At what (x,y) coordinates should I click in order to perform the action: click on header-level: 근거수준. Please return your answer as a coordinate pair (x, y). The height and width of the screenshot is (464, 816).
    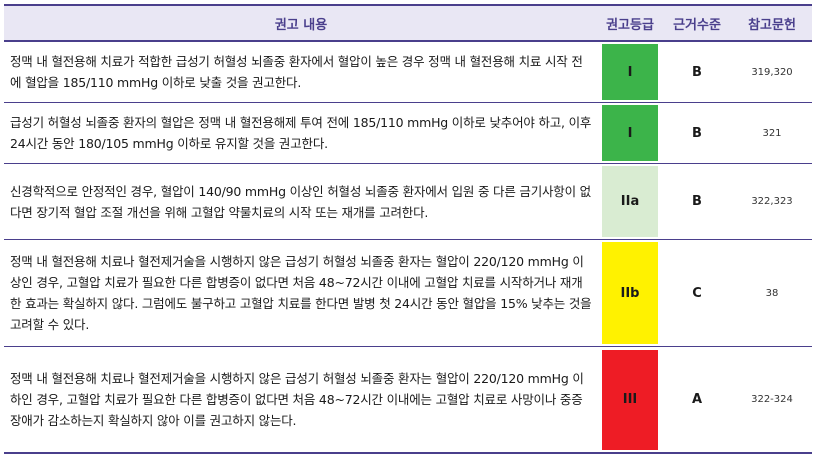
    Looking at the image, I should click on (697, 23).